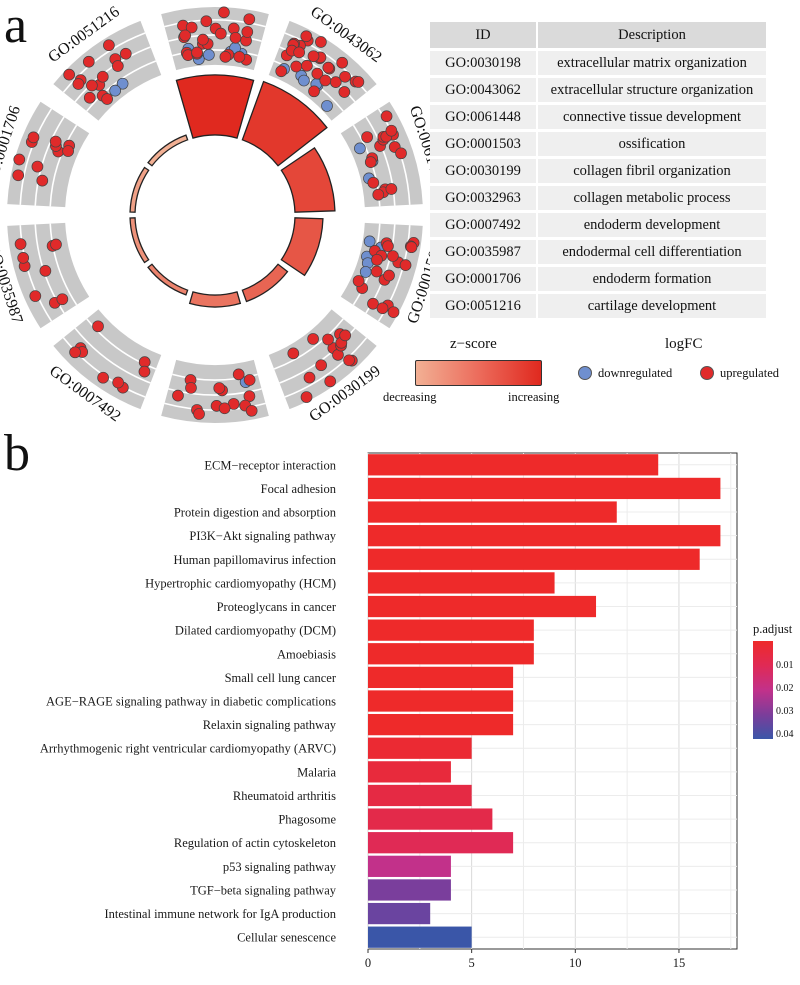 This screenshot has width=800, height=985. What do you see at coordinates (575, 963) in the screenshot?
I see `x-tick-label: 10` at bounding box center [575, 963].